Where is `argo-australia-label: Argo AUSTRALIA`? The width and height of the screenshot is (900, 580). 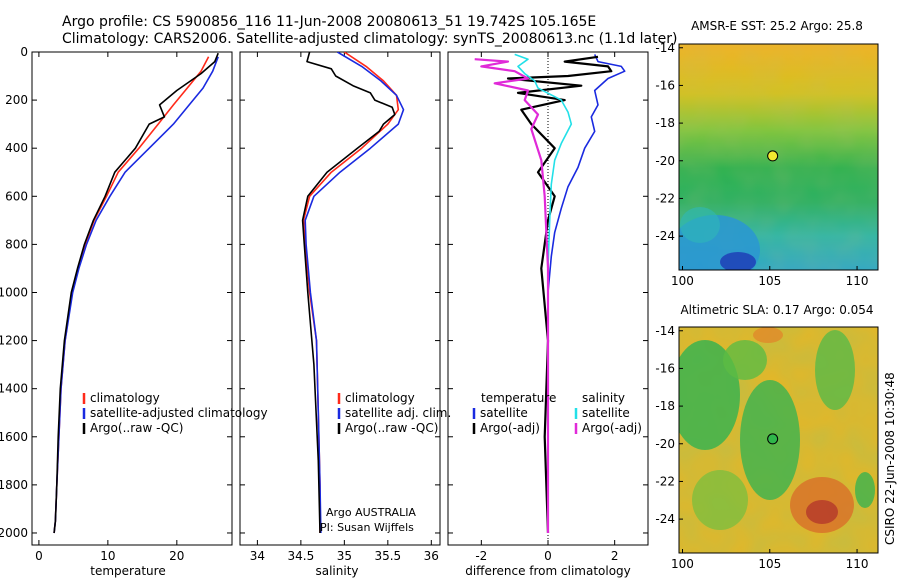 argo-australia-label: Argo AUSTRALIA is located at coordinates (371, 512).